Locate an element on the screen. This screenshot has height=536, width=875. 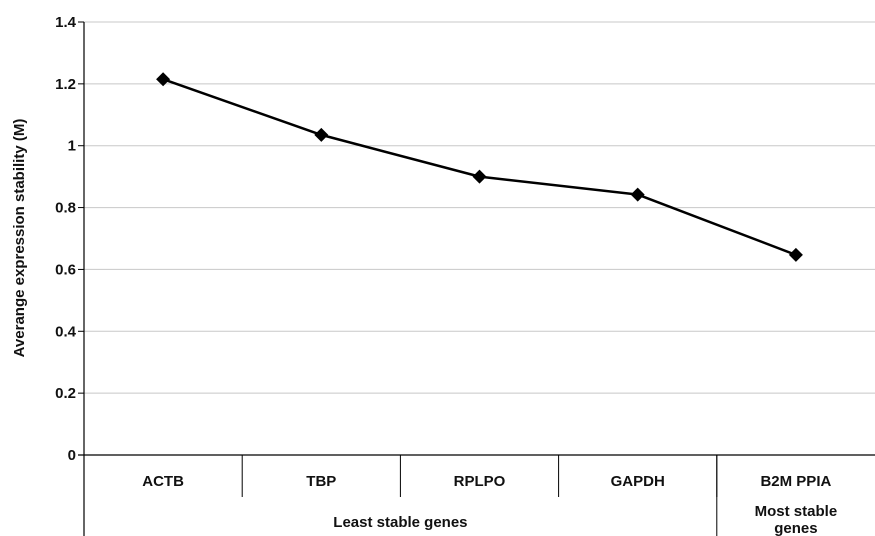
x-category-label: GAPDH is located at coordinates (638, 481).